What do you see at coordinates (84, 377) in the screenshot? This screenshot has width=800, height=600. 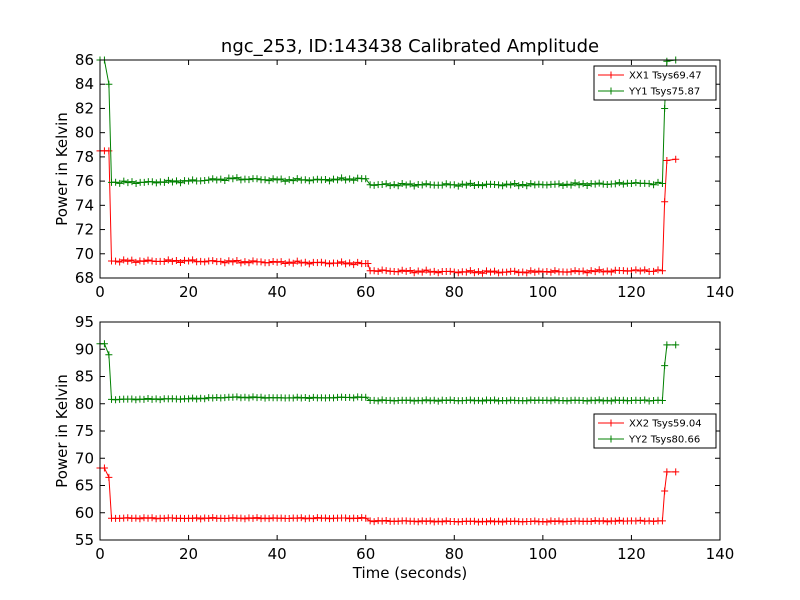 I see `y-tick-label: 85` at bounding box center [84, 377].